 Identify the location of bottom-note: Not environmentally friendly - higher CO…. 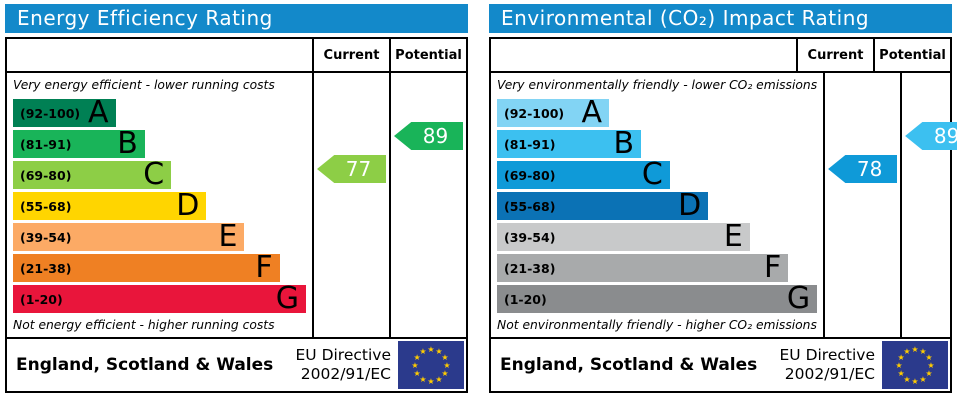
(657, 325).